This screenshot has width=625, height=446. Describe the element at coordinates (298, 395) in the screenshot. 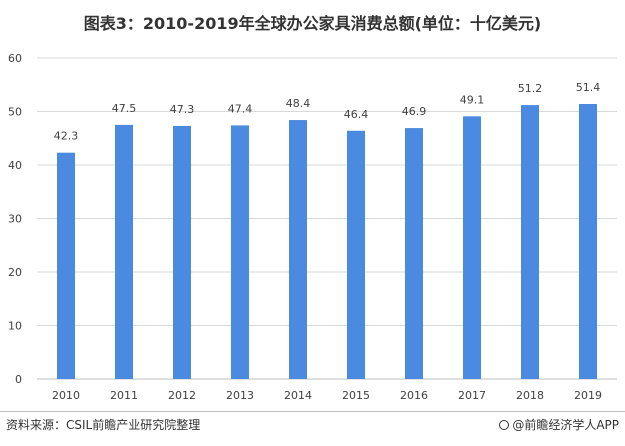

I see `x-tick-label: 2014` at that location.